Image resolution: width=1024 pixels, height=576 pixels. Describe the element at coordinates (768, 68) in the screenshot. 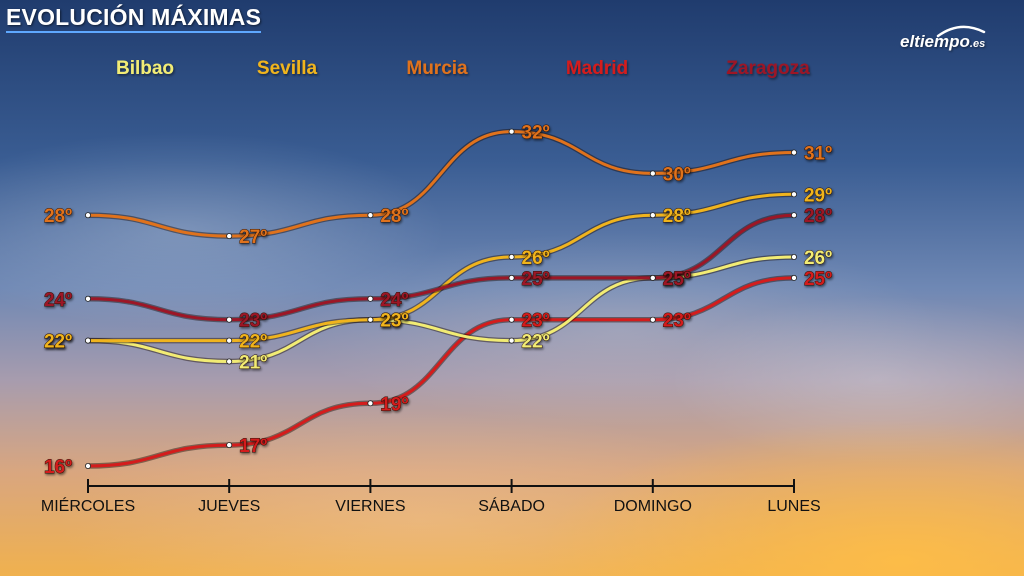

I see `legend-item: Zaragoza` at that location.